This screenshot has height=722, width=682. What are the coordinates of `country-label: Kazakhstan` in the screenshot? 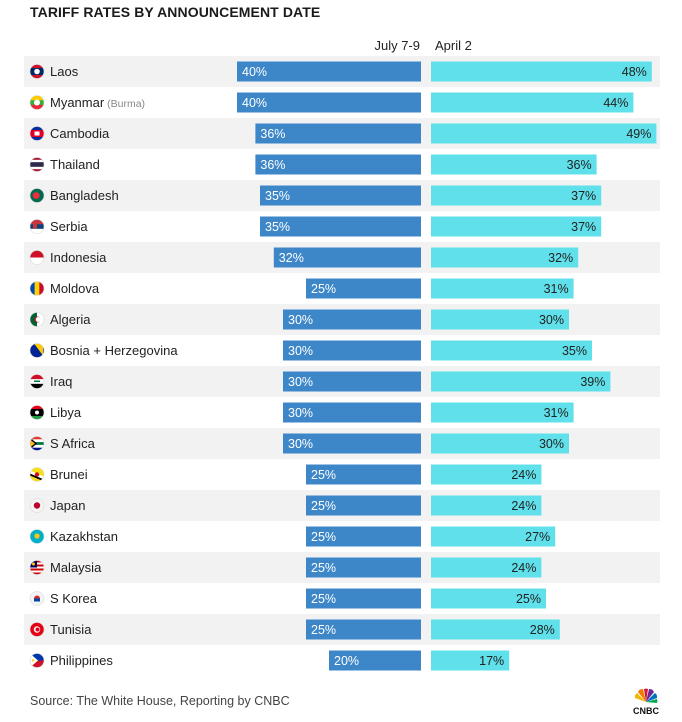 It's located at (84, 536).